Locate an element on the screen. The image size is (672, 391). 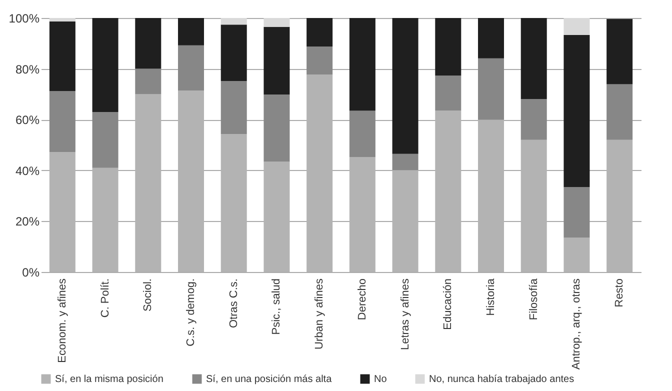
x-tick-label: Filosofía is located at coordinates (534, 299).